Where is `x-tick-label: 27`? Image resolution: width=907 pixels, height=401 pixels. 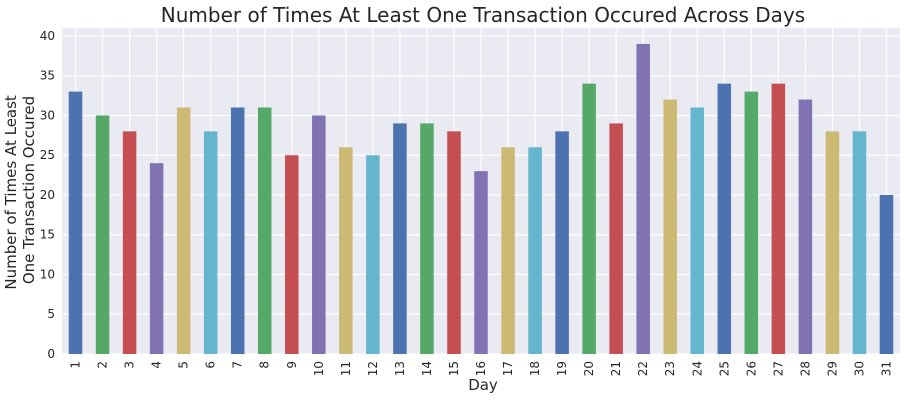 x-tick-label: 27 is located at coordinates (778, 368).